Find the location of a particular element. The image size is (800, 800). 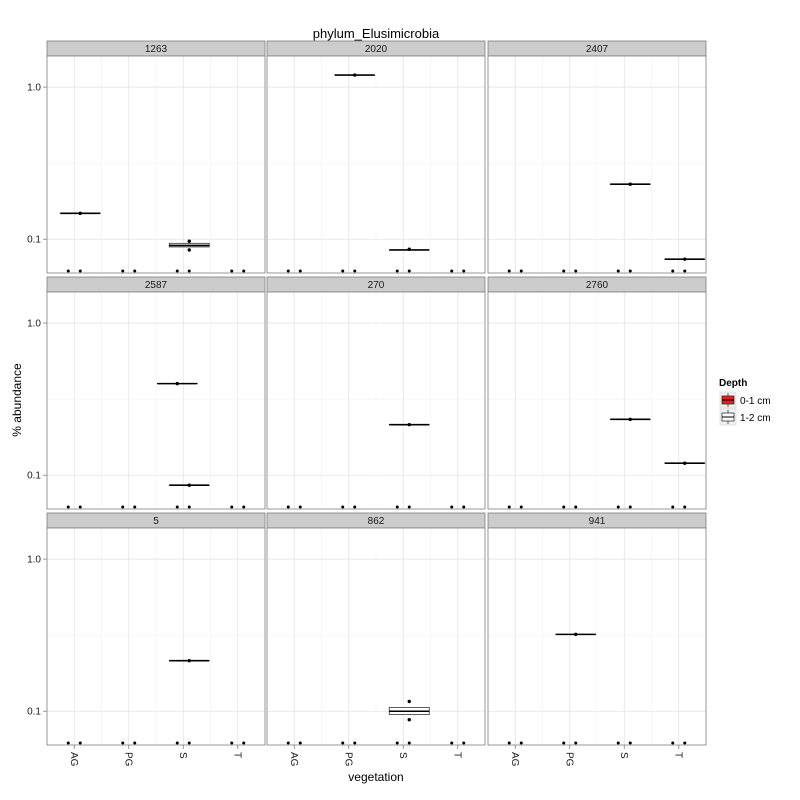

facet-strip-label: 270 is located at coordinates (376, 285).